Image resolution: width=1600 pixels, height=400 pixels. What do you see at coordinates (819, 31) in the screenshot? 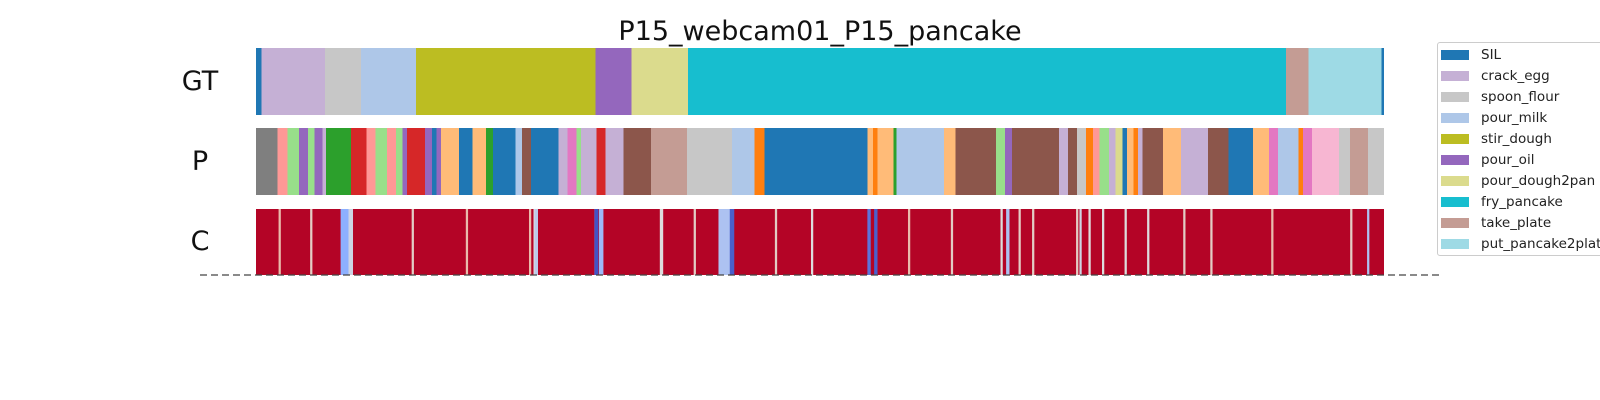
I see `chart-title: P15_webcam01_P15_pancake` at bounding box center [819, 31].